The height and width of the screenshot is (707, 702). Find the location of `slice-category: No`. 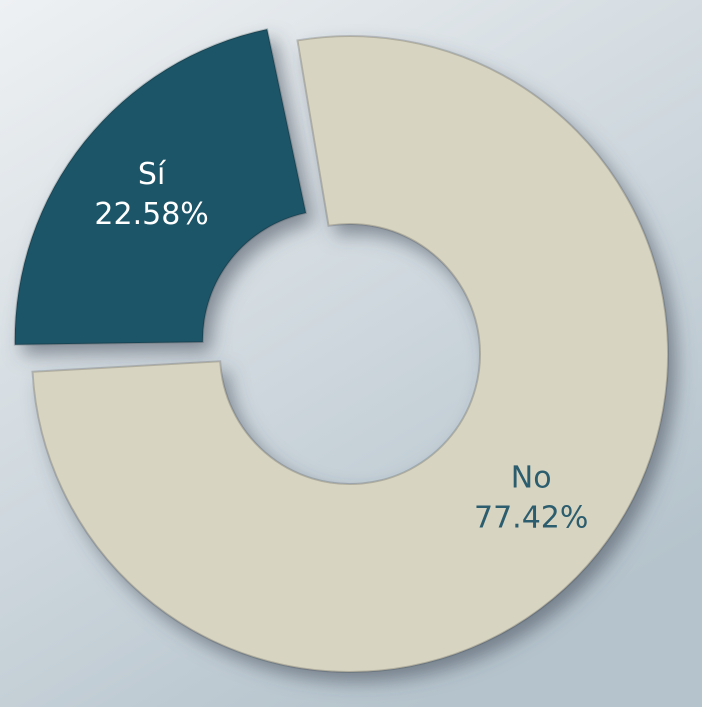

slice-category: No is located at coordinates (531, 477).